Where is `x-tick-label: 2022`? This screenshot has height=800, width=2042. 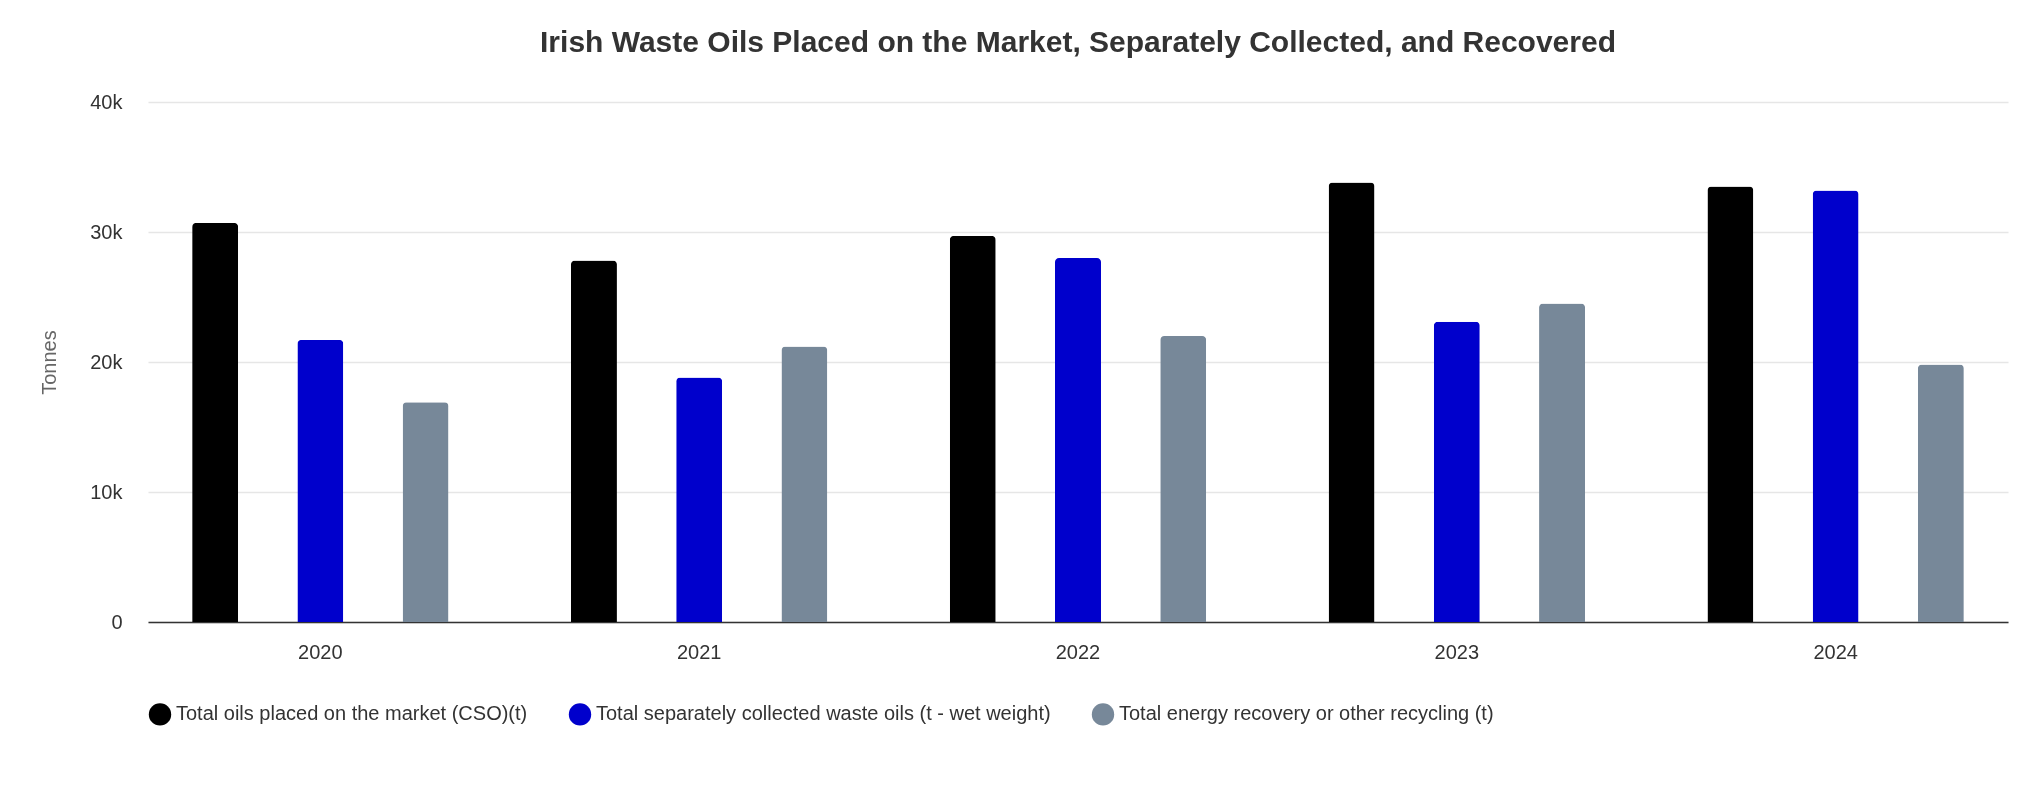 x-tick-label: 2022 is located at coordinates (1078, 651).